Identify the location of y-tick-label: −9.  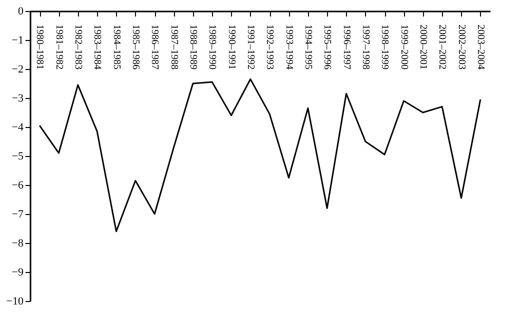
(18, 272).